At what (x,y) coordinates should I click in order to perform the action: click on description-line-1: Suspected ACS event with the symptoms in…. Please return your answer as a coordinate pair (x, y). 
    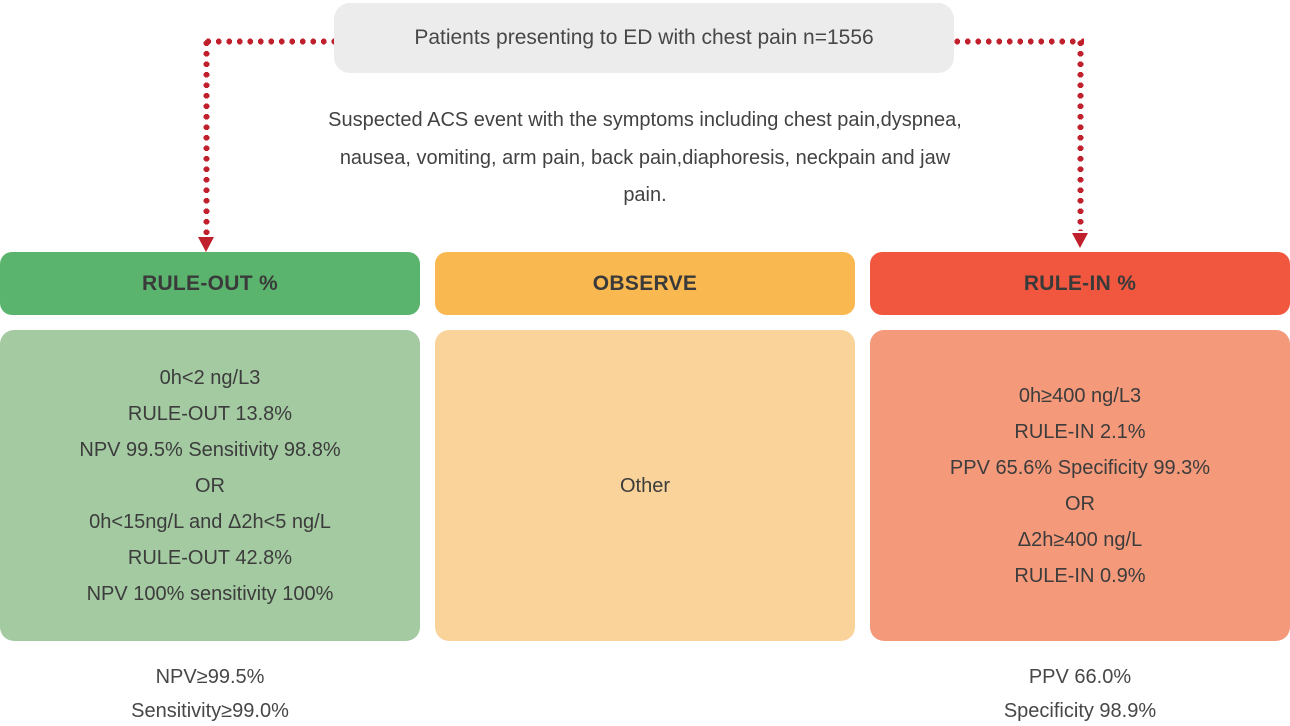
    Looking at the image, I should click on (645, 120).